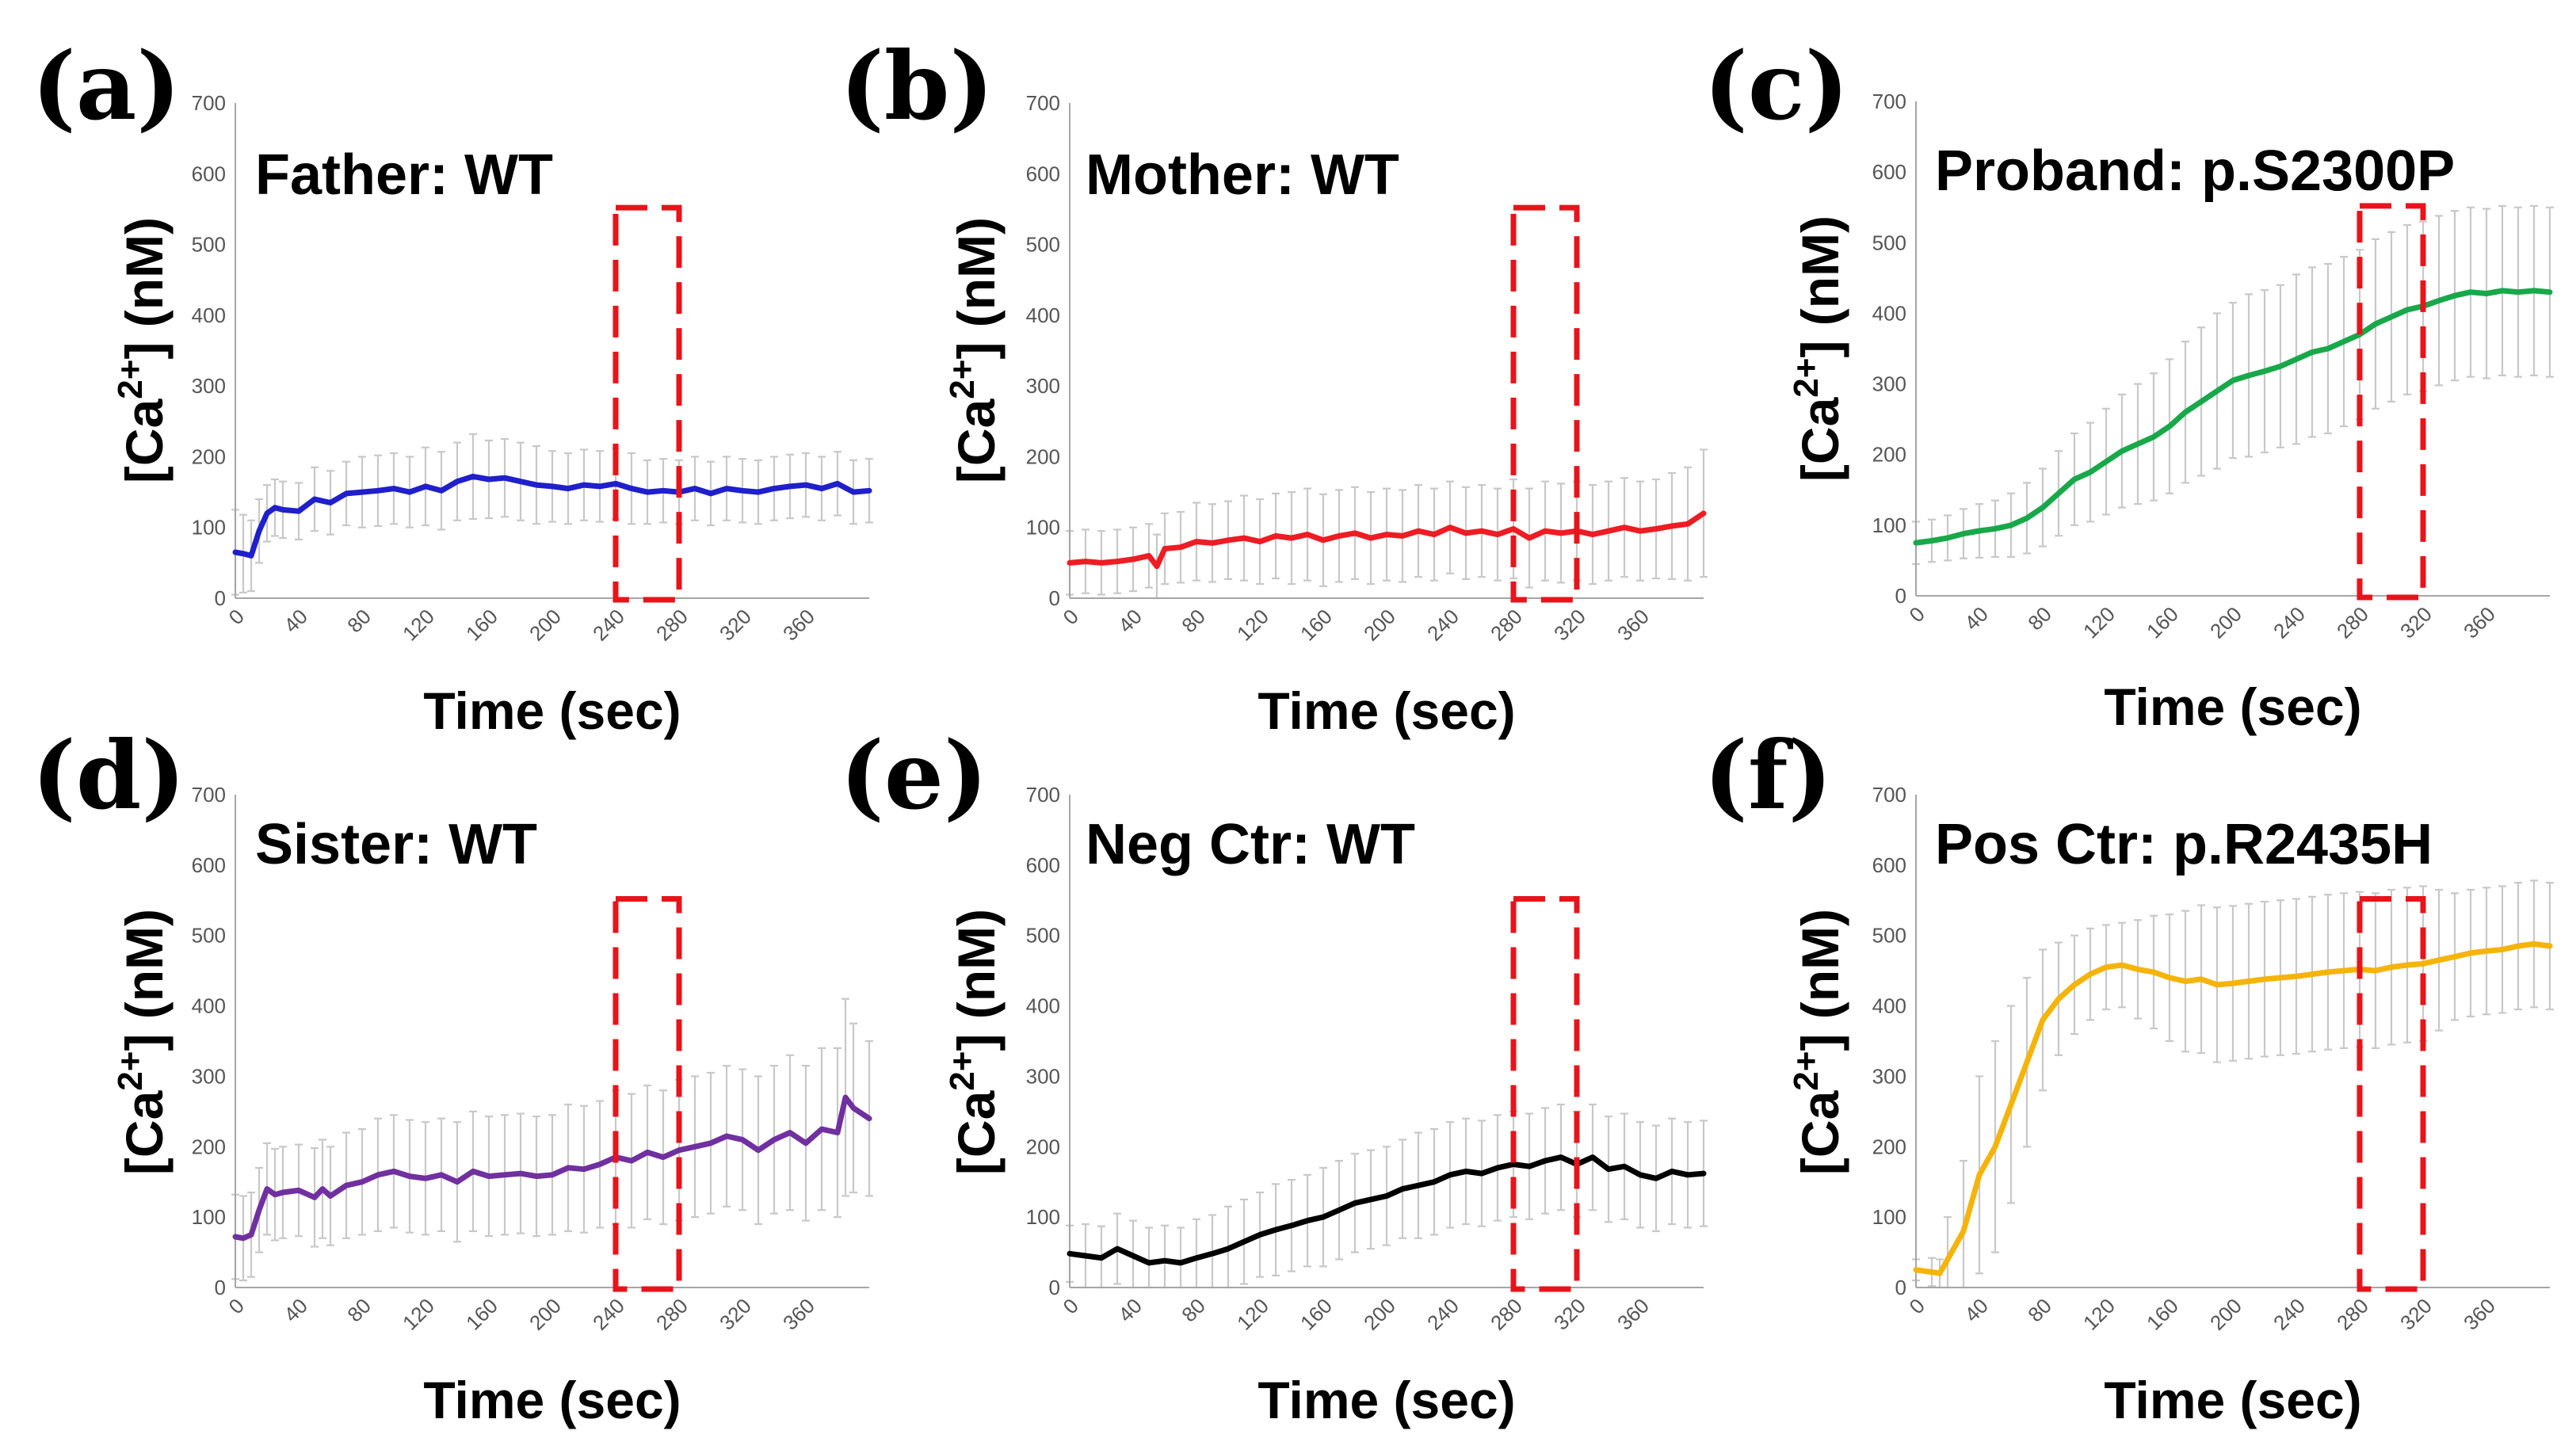 This screenshot has width=2576, height=1442. What do you see at coordinates (1777, 86) in the screenshot?
I see `panel-letter: (c)` at bounding box center [1777, 86].